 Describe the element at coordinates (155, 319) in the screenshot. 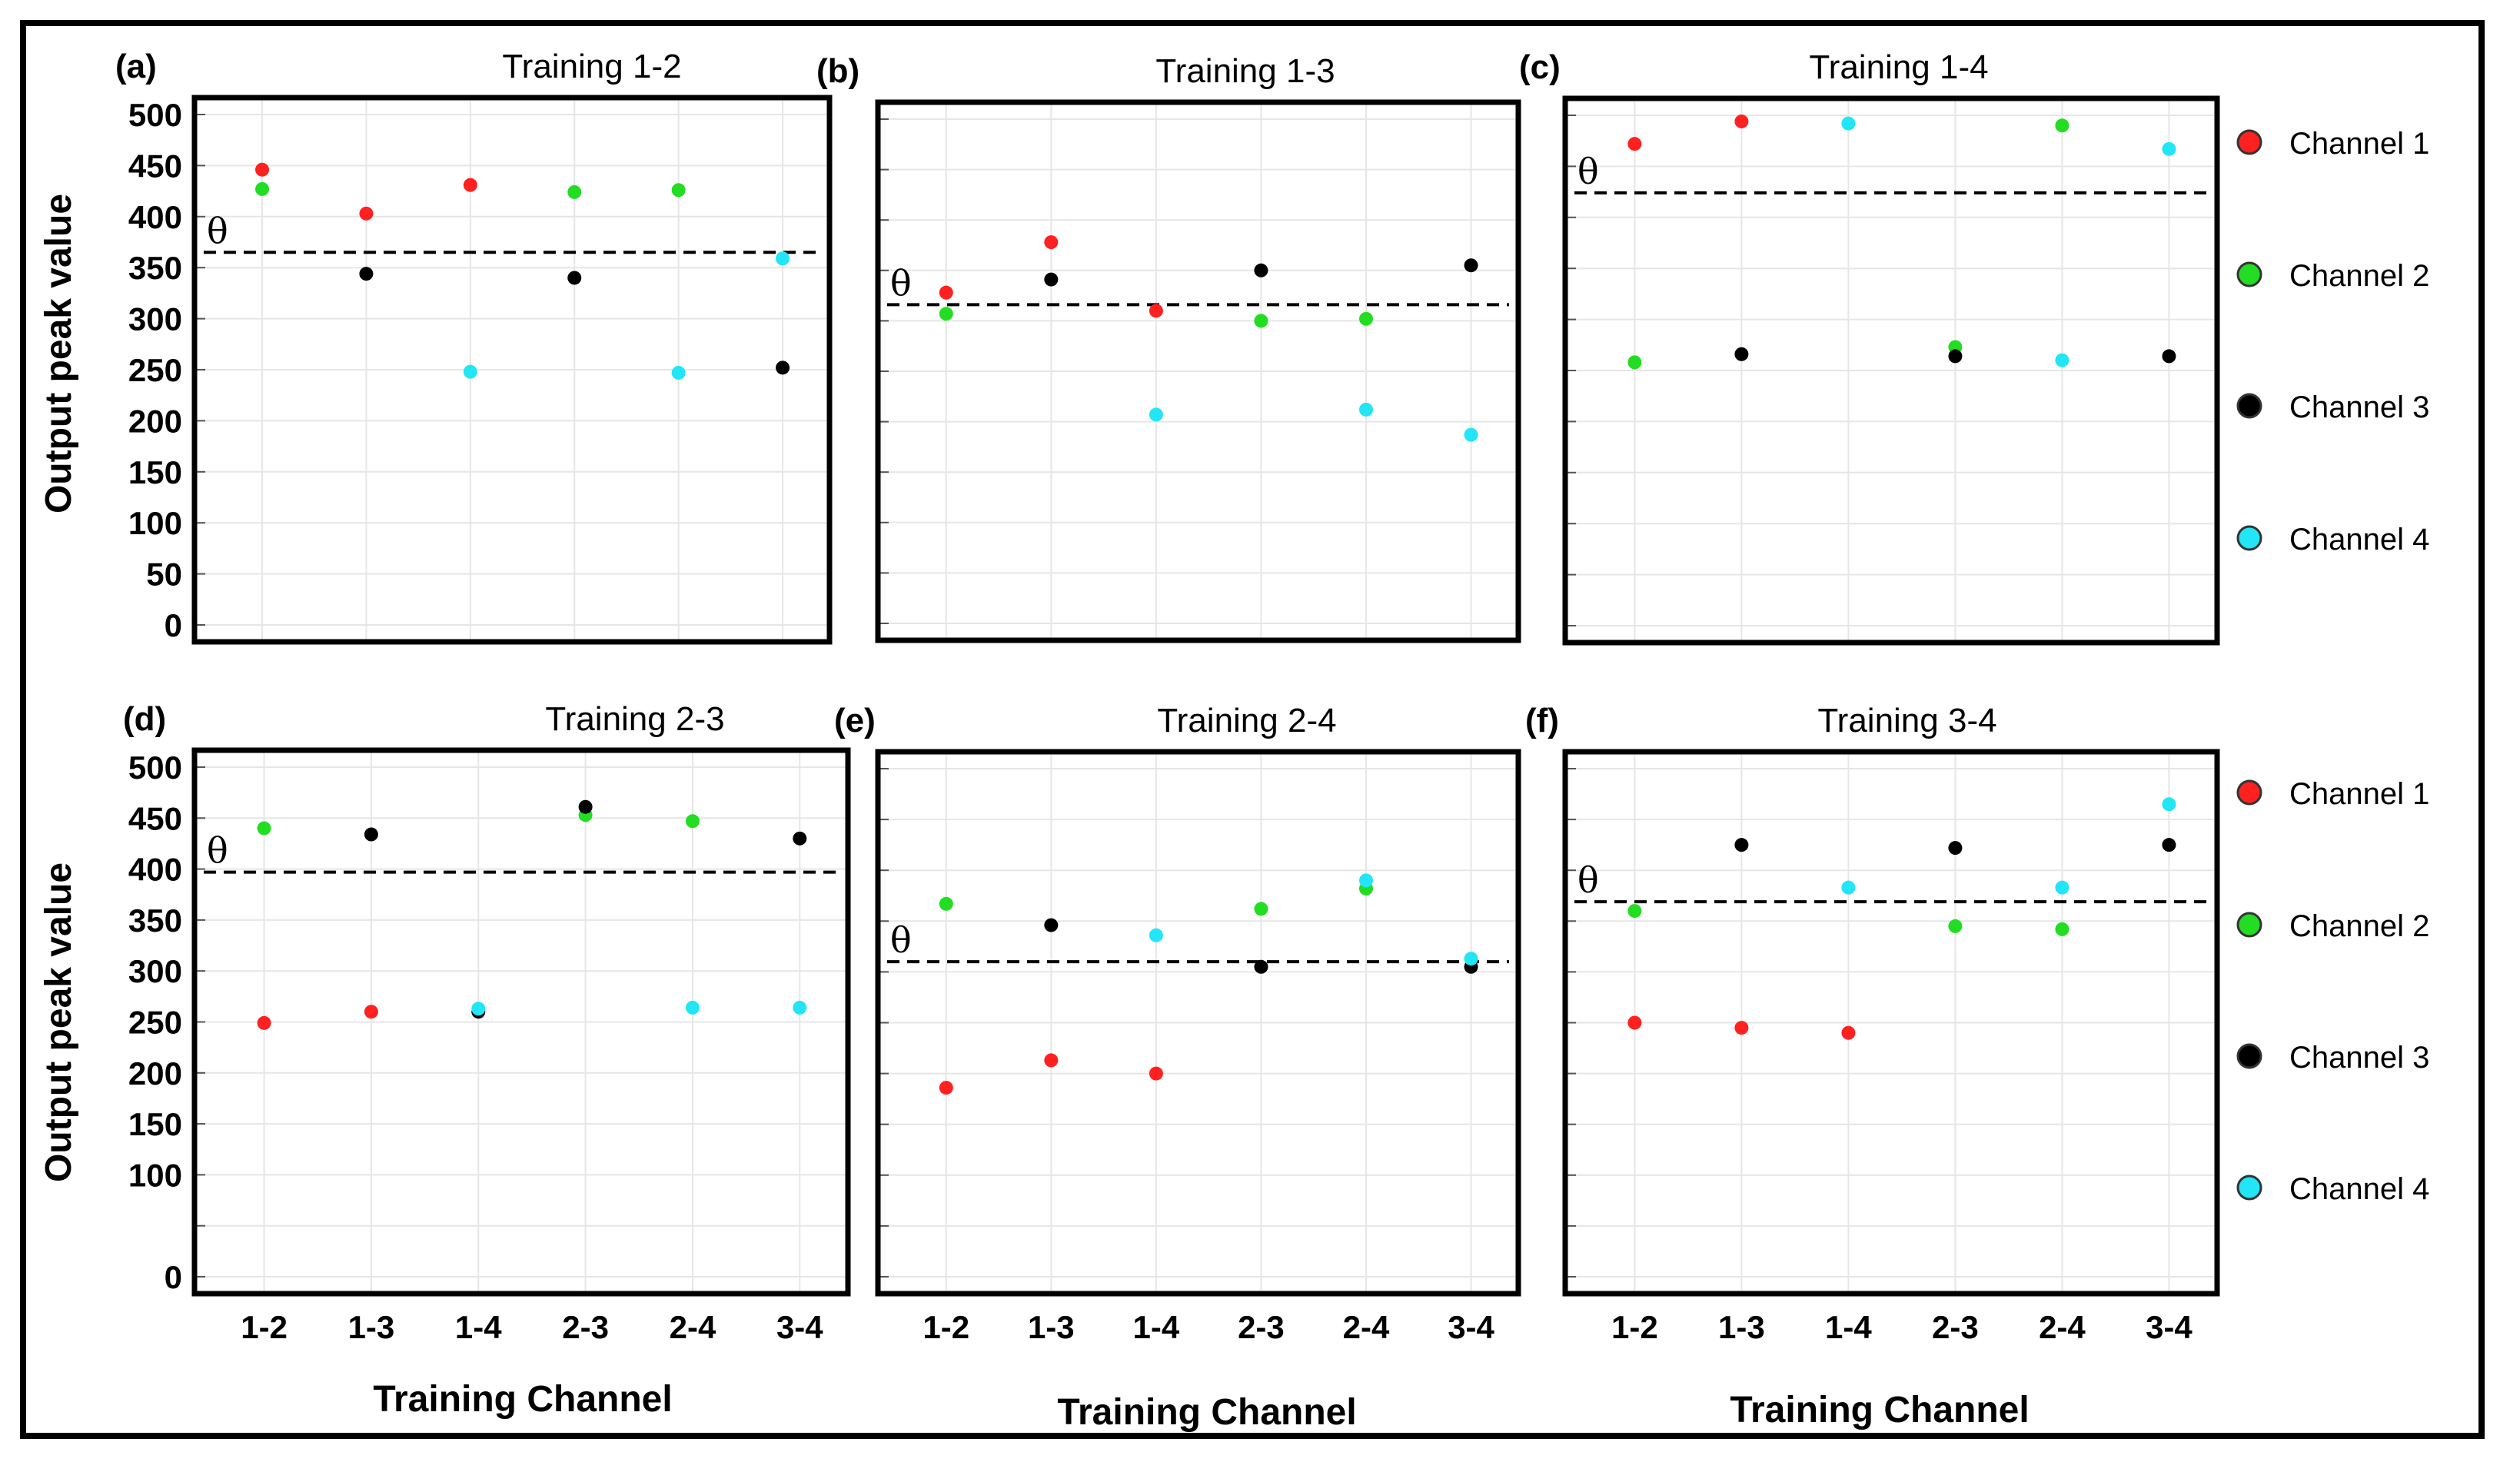

I see `y-tick-label: 300` at that location.